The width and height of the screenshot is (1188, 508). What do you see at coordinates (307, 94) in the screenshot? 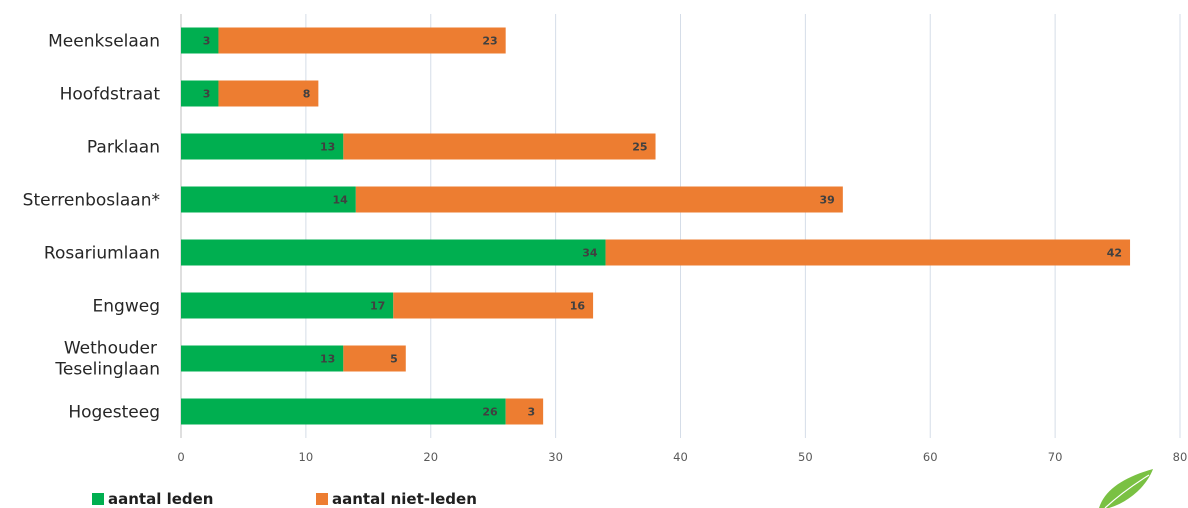
I see `data-label-niet-leden-1: 8` at bounding box center [307, 94].